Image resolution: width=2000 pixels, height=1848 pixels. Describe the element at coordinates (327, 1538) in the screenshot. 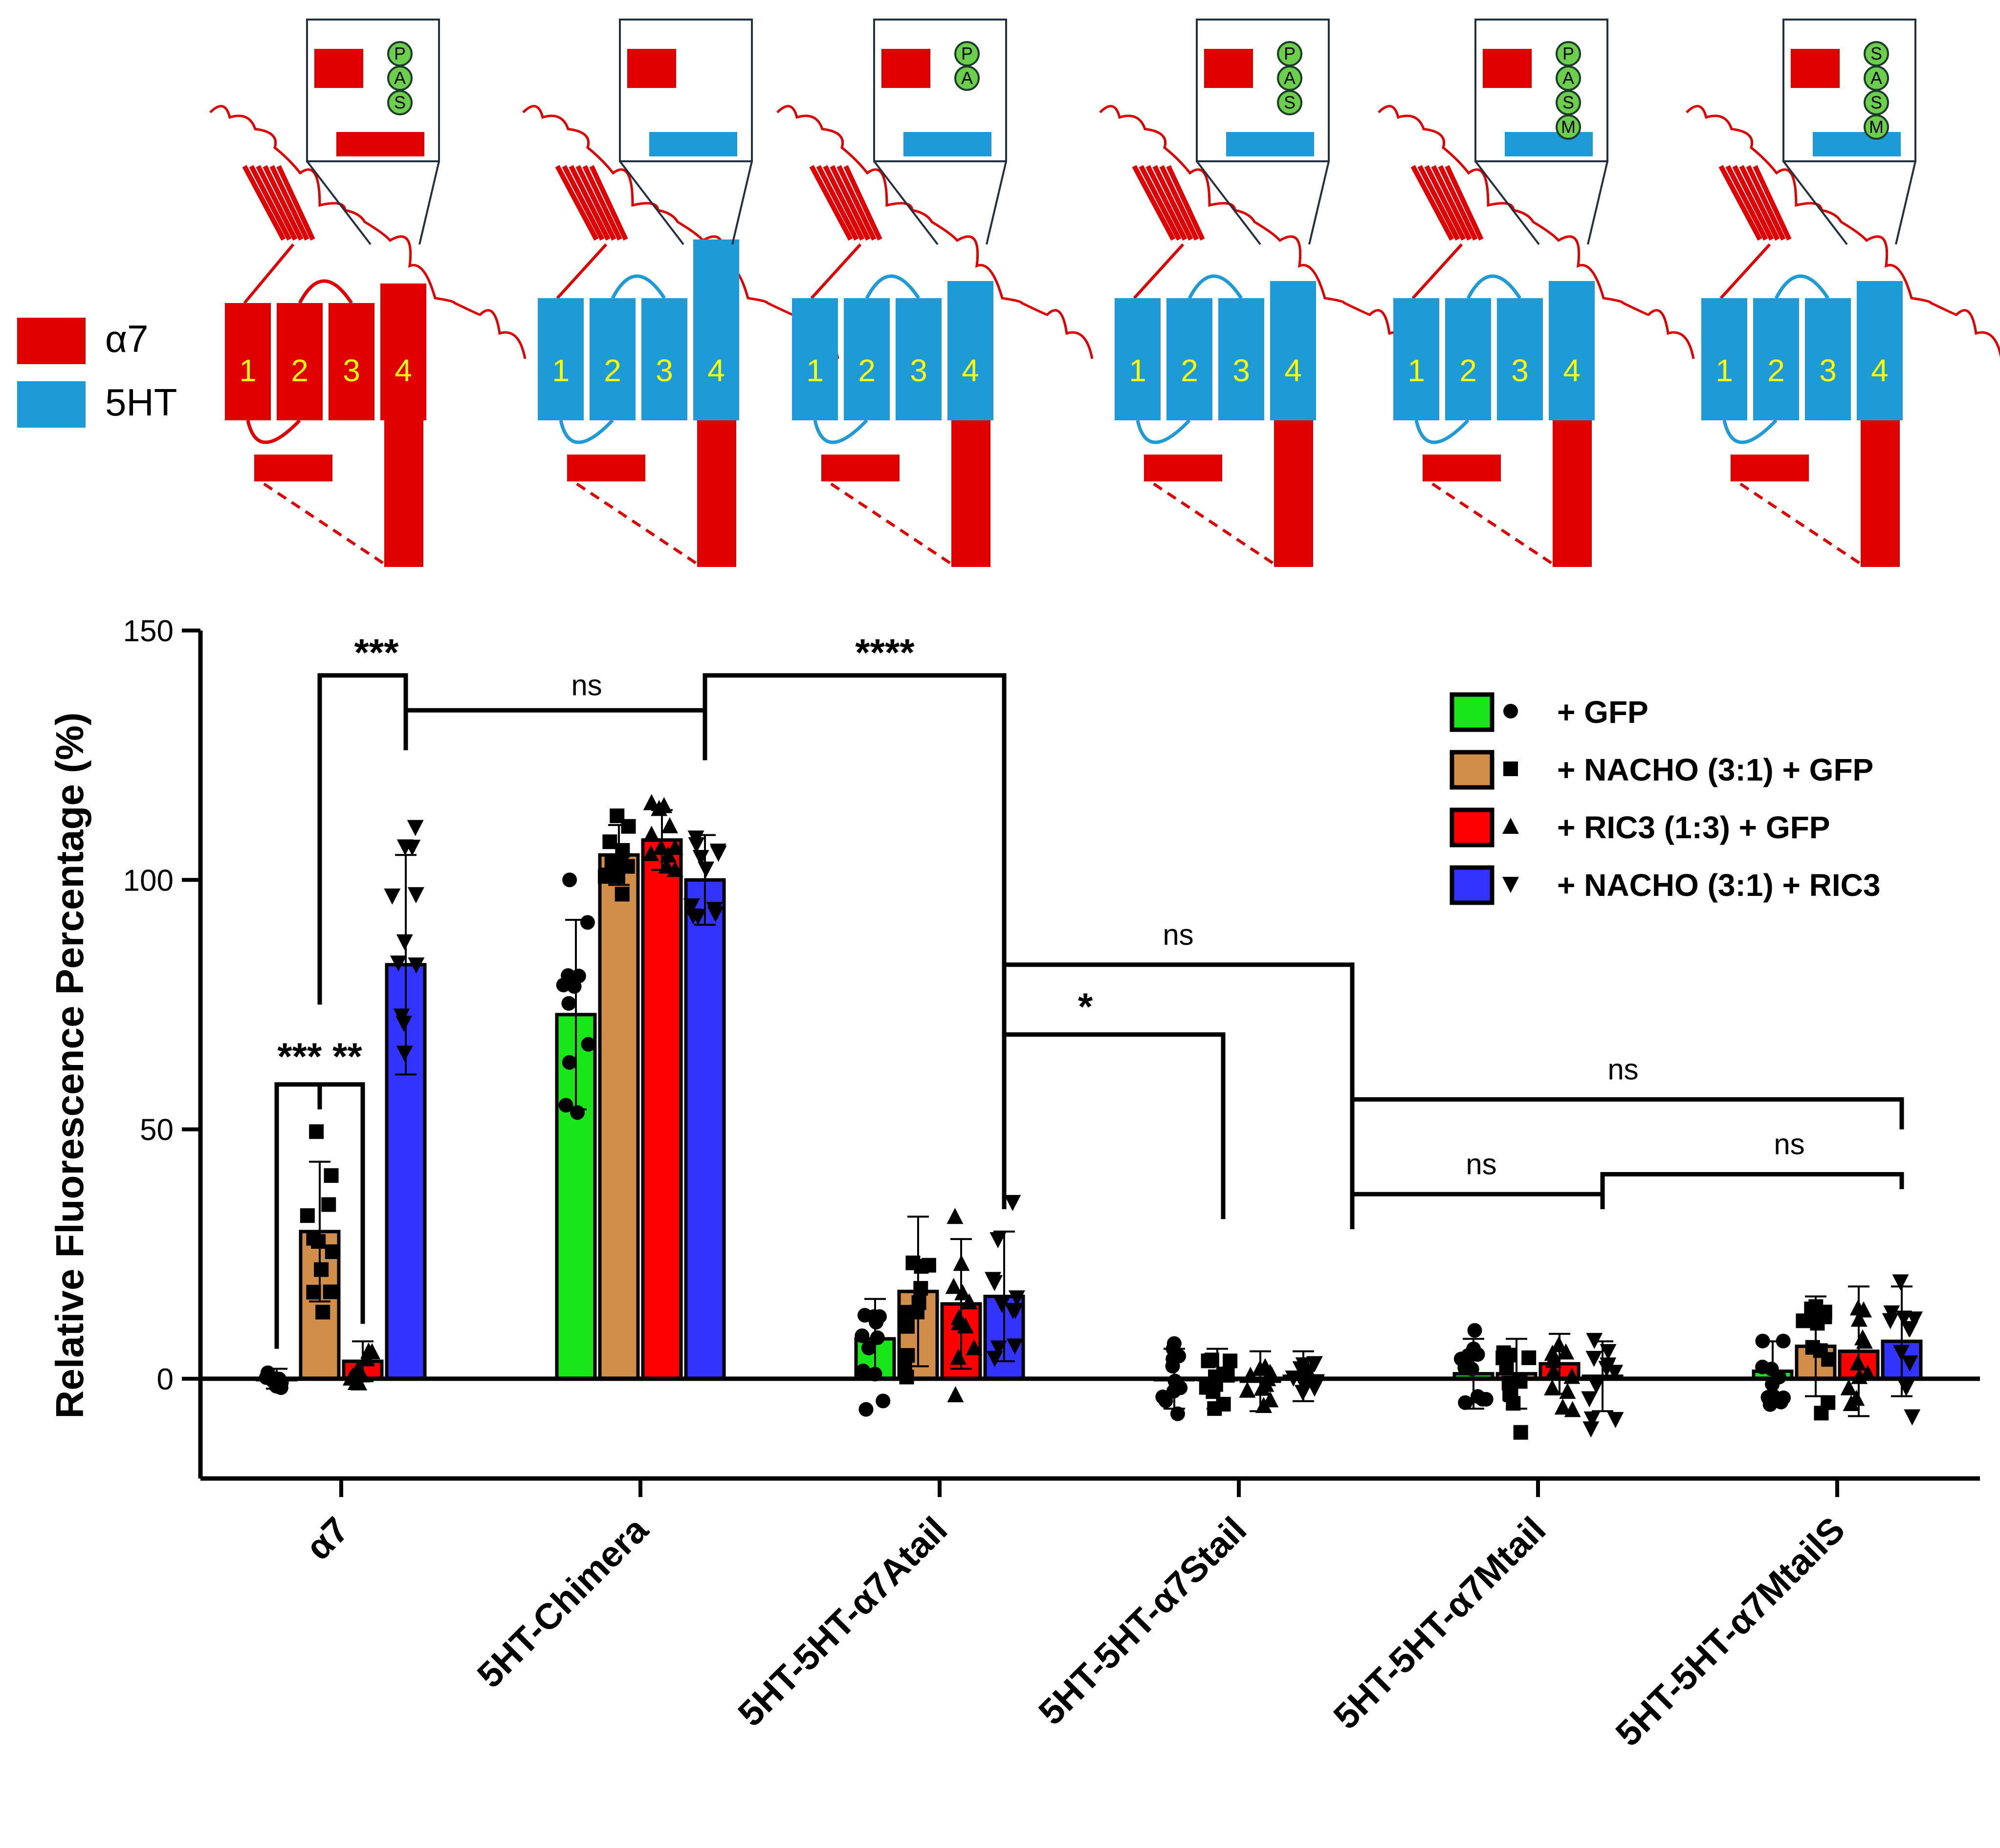

I see `x-tick-label: α7` at that location.